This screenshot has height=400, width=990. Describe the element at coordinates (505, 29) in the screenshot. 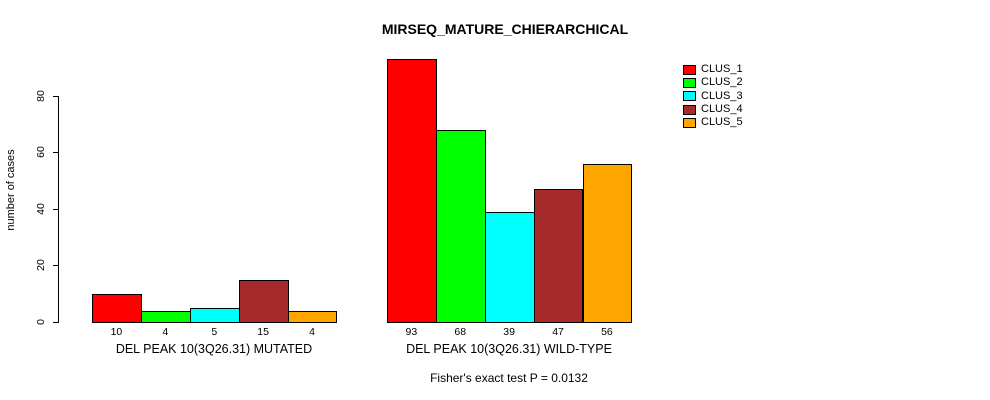

I see `chart-title: MIRSEQ_MATURE_CHIERARCHICAL` at that location.